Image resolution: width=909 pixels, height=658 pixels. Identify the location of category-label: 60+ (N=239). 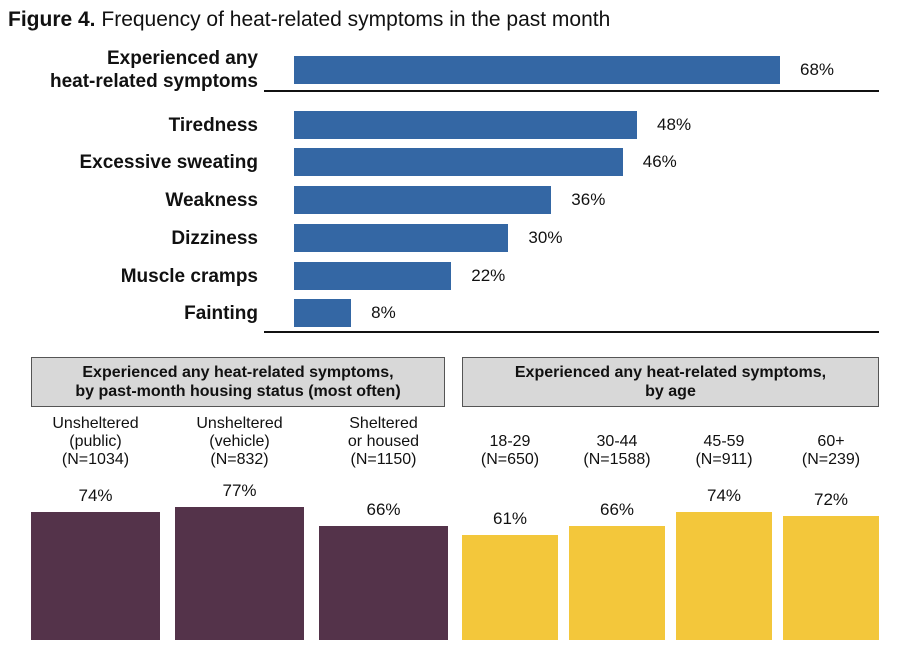
(831, 451).